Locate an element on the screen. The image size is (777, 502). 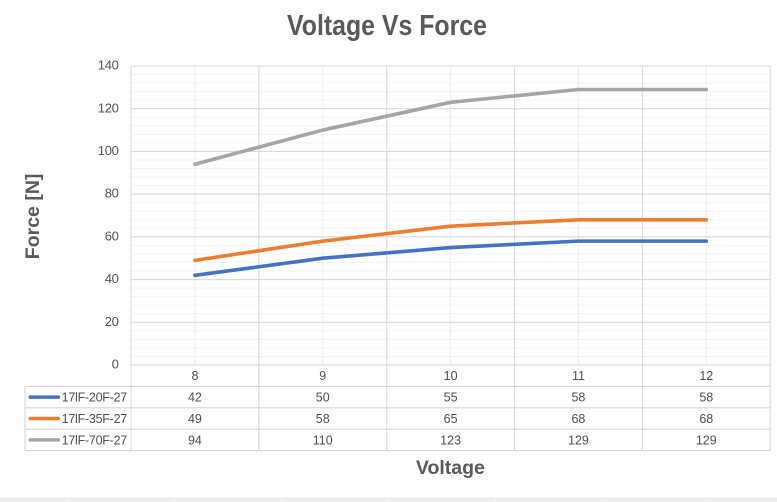
svg-text: 42 is located at coordinates (195, 398).